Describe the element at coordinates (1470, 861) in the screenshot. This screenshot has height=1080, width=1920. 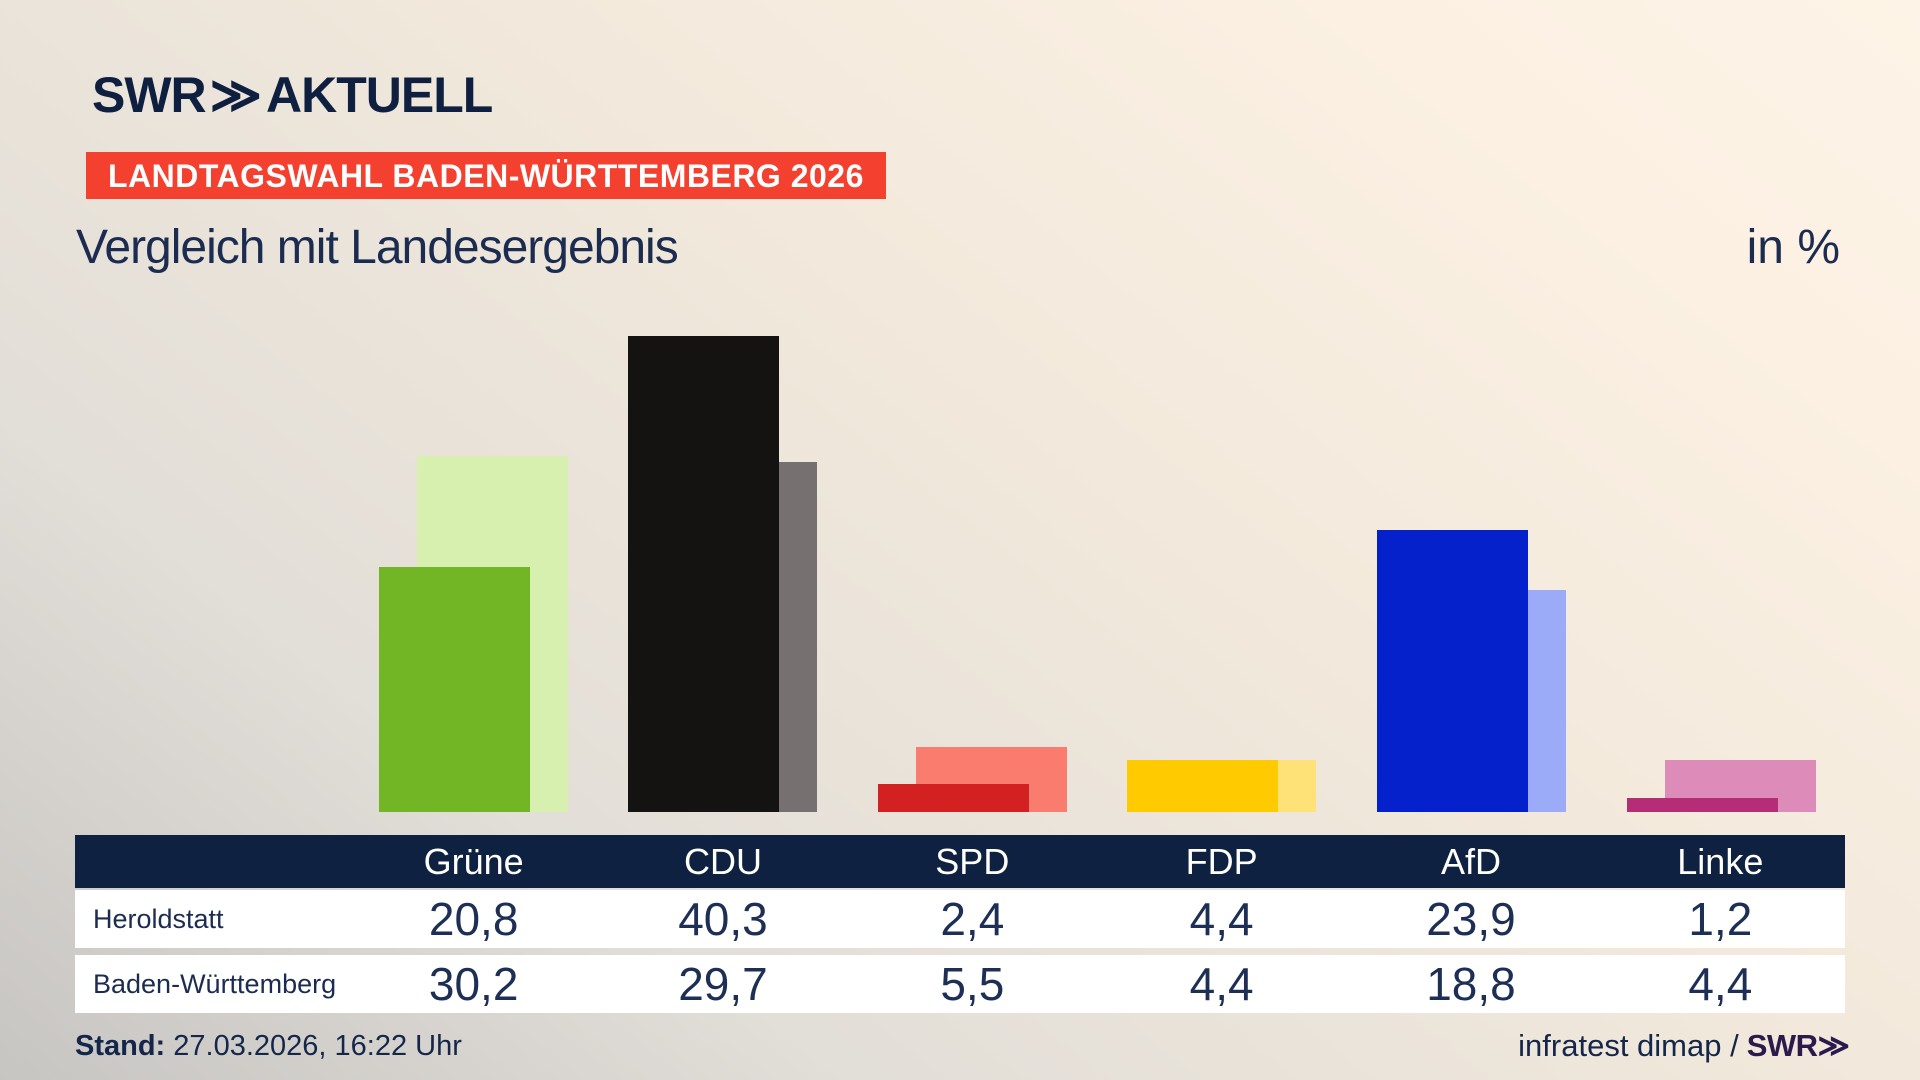
I see `column-header-AfD: AfD` at that location.